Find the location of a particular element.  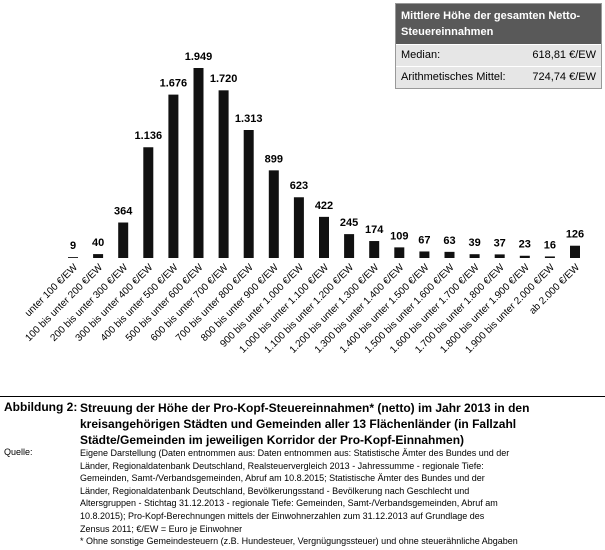

value-label: 1.136 is located at coordinates (149, 136).